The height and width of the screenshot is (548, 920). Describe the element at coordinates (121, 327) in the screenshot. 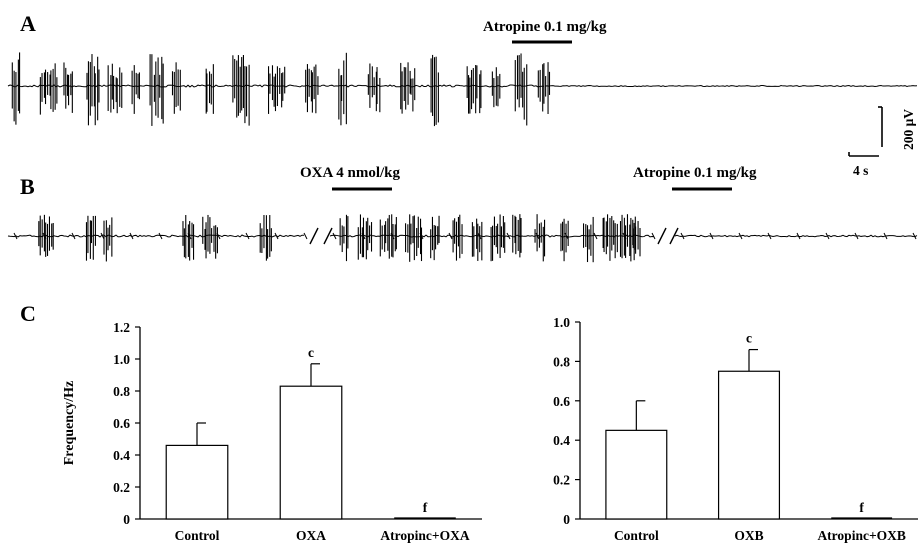

I see `y-tick-label: 1.2` at that location.